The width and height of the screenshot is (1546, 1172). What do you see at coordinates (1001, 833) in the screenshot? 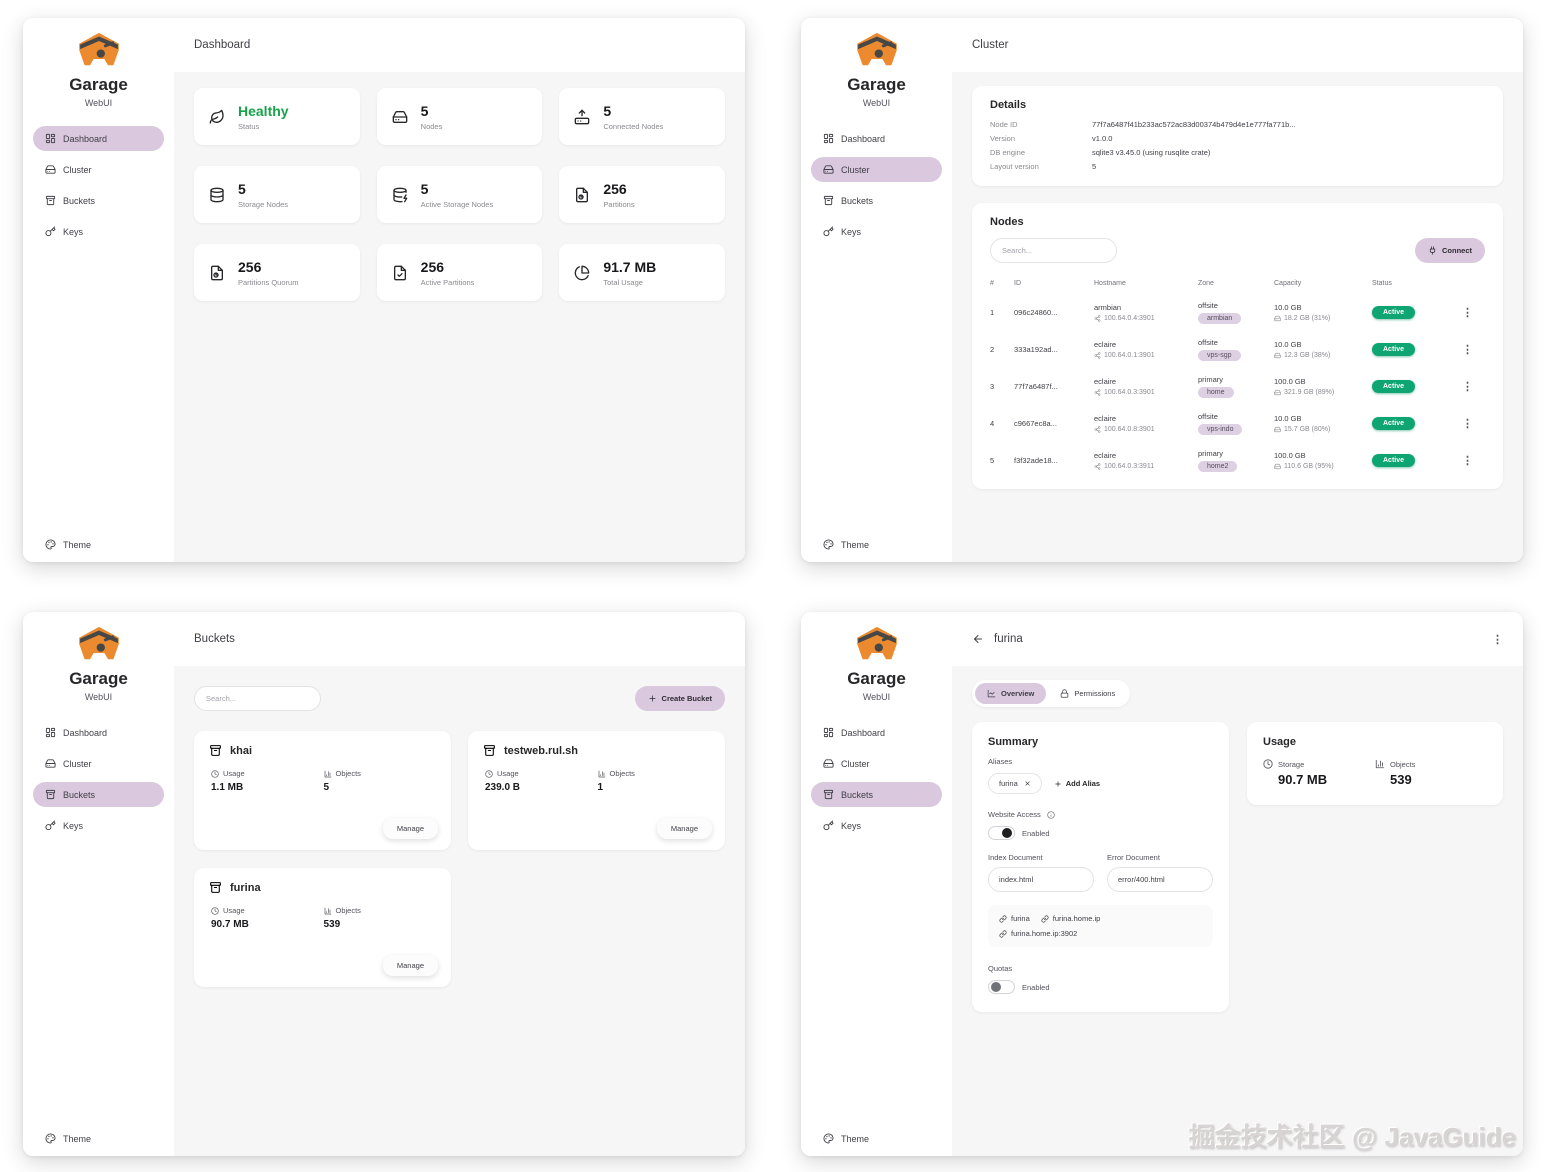
I see `website-access-toggle` at bounding box center [1001, 833].